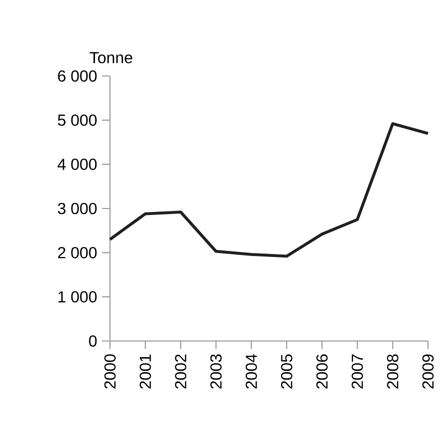 The height and width of the screenshot is (432, 445). I want to click on y-tick-label: 6 000, so click(77, 76).